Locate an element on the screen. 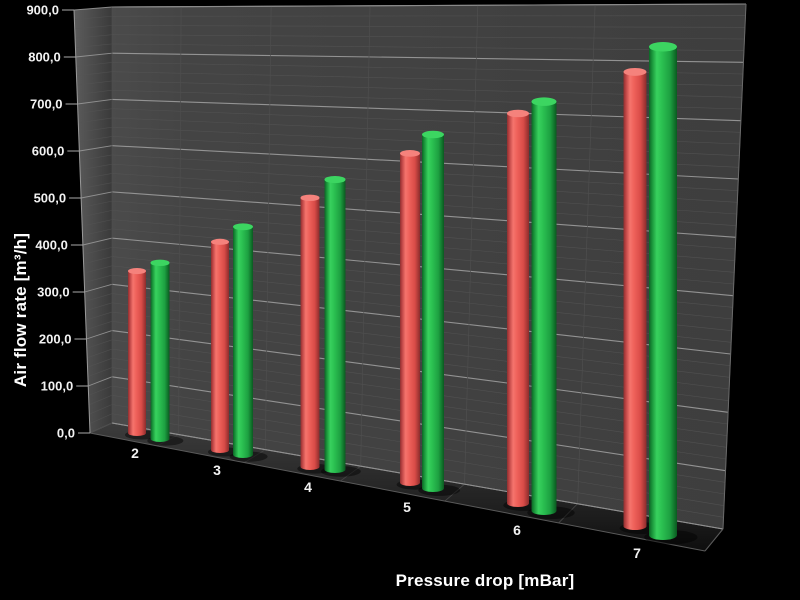 This screenshot has height=600, width=800. y-tick-label: 100,0 is located at coordinates (57, 386).